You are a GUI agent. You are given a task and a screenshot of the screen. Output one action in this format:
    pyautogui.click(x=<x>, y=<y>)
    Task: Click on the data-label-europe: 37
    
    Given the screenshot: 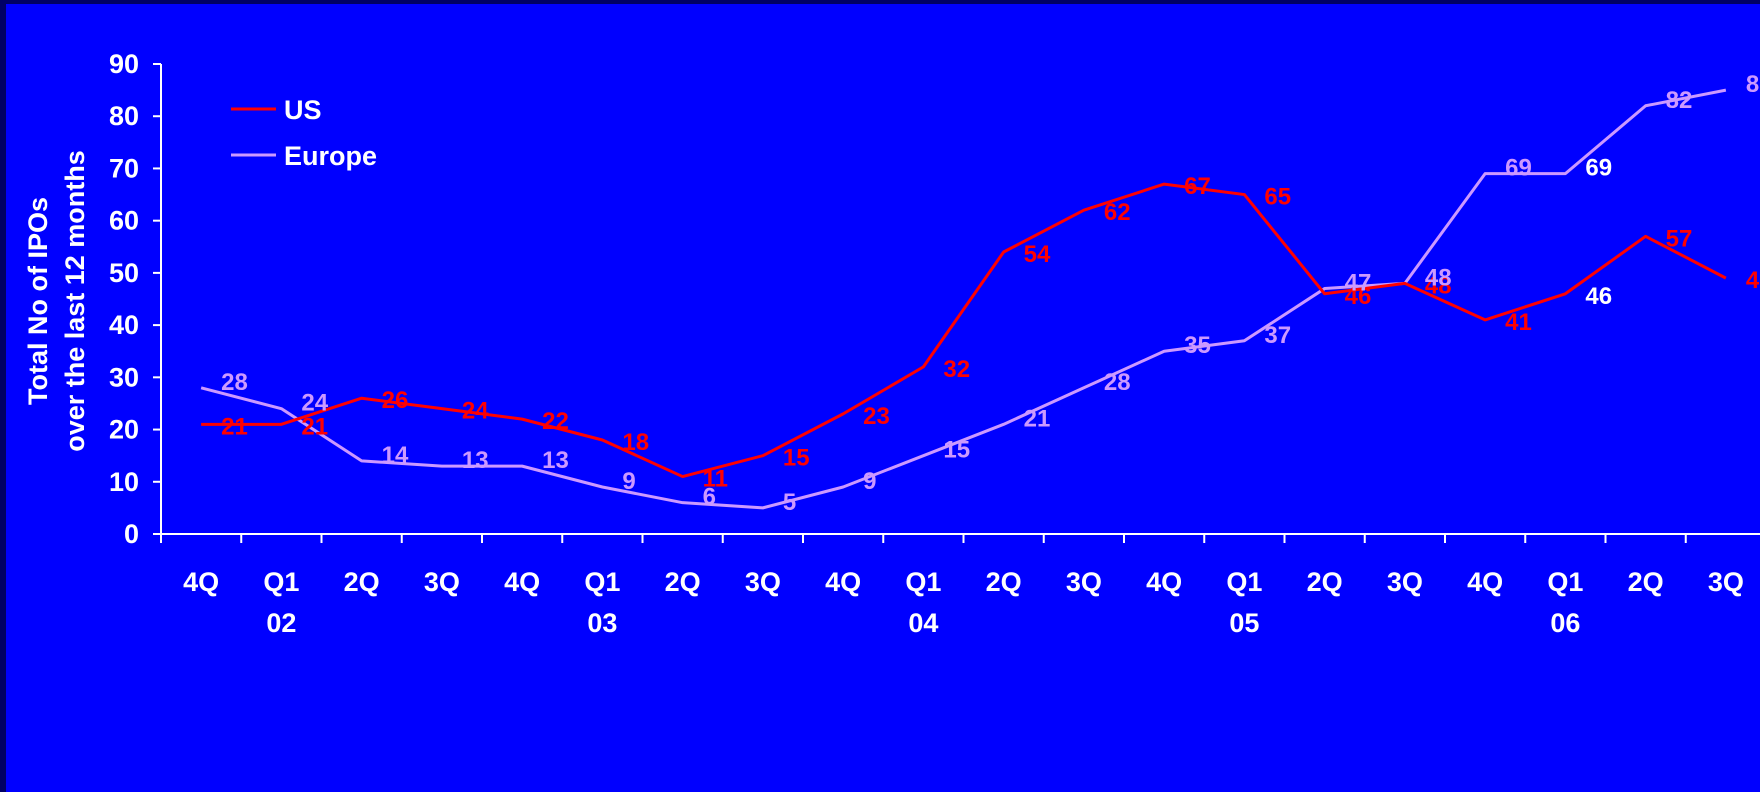 What is the action you would take?
    pyautogui.click(x=1277, y=335)
    